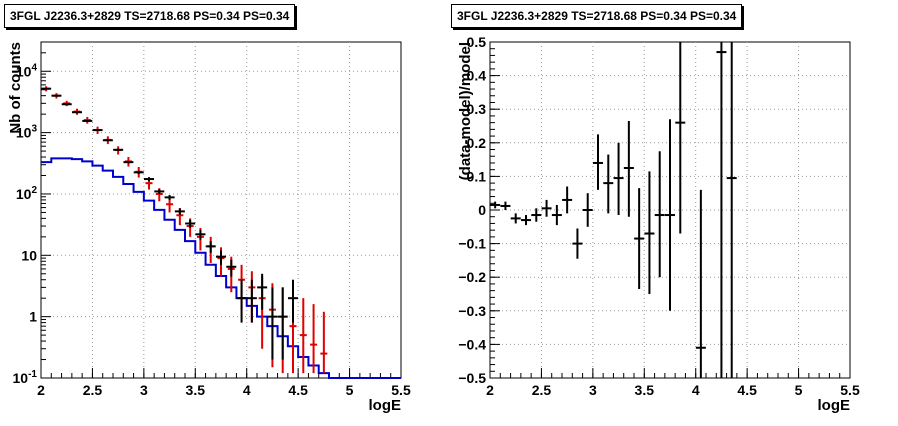 The height and width of the screenshot is (426, 898). I want to click on y-axis-title: Nb of counts, so click(15, 88).